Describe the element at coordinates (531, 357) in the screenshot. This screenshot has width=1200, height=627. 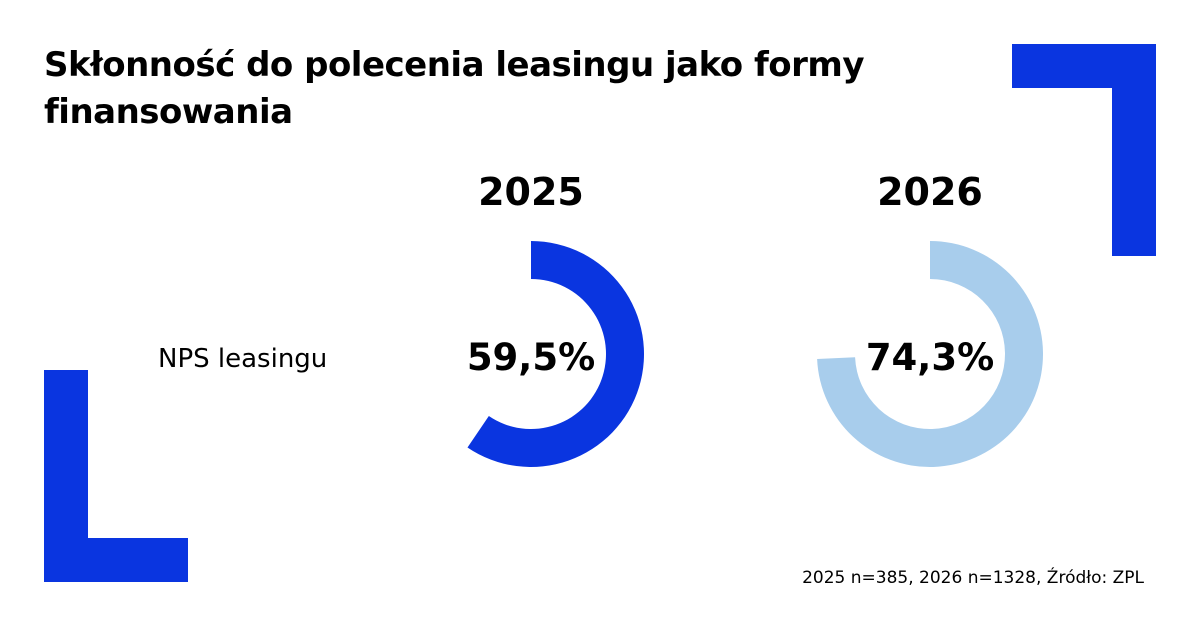
I see `value-label-2025: 59,5%` at that location.